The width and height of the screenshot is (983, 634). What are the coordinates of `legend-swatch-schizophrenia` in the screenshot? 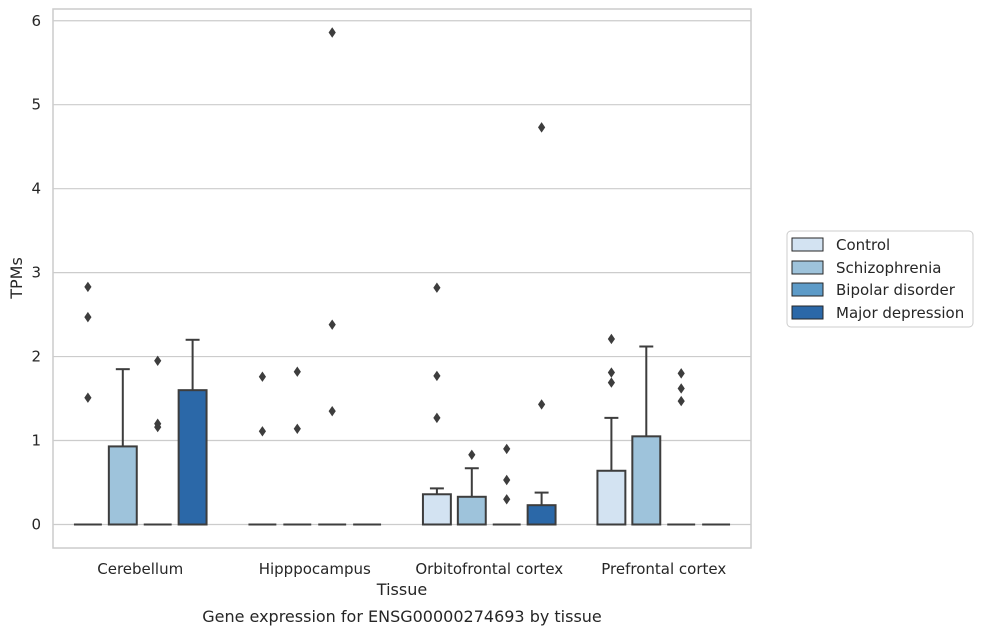 It's located at (807, 267).